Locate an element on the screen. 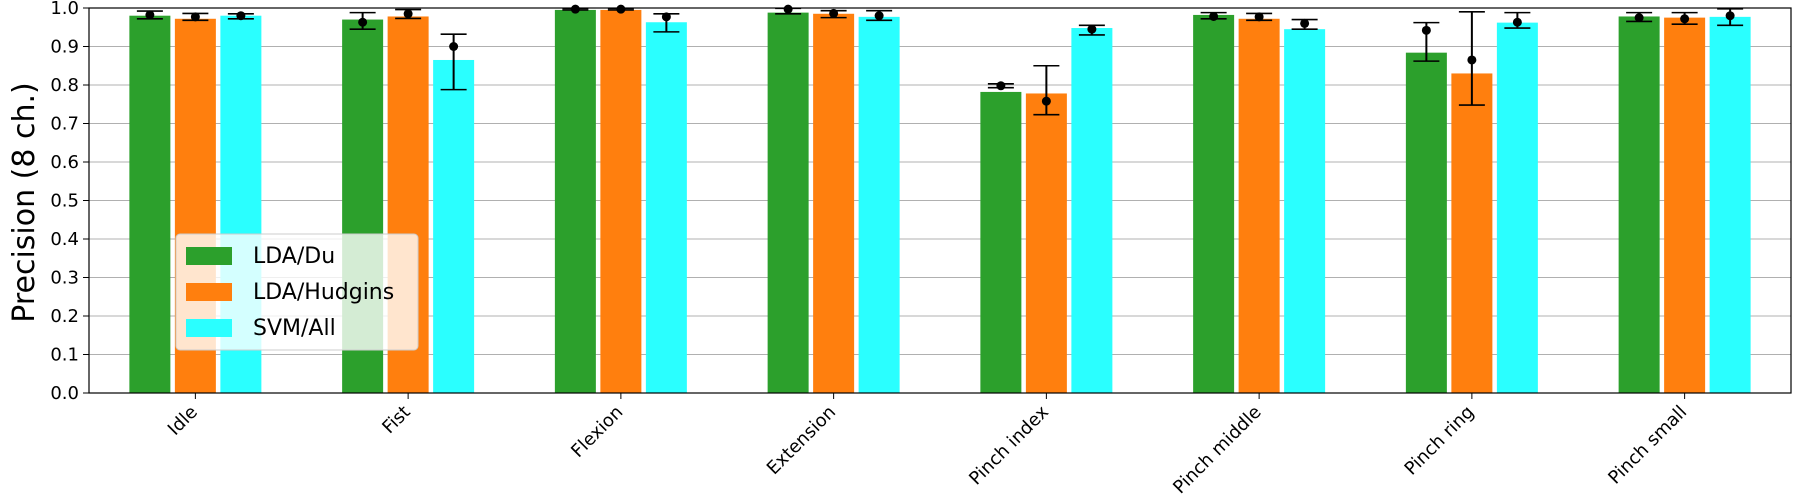 This screenshot has height=500, width=1800. y-tick-label: 0.6 is located at coordinates (64, 162).